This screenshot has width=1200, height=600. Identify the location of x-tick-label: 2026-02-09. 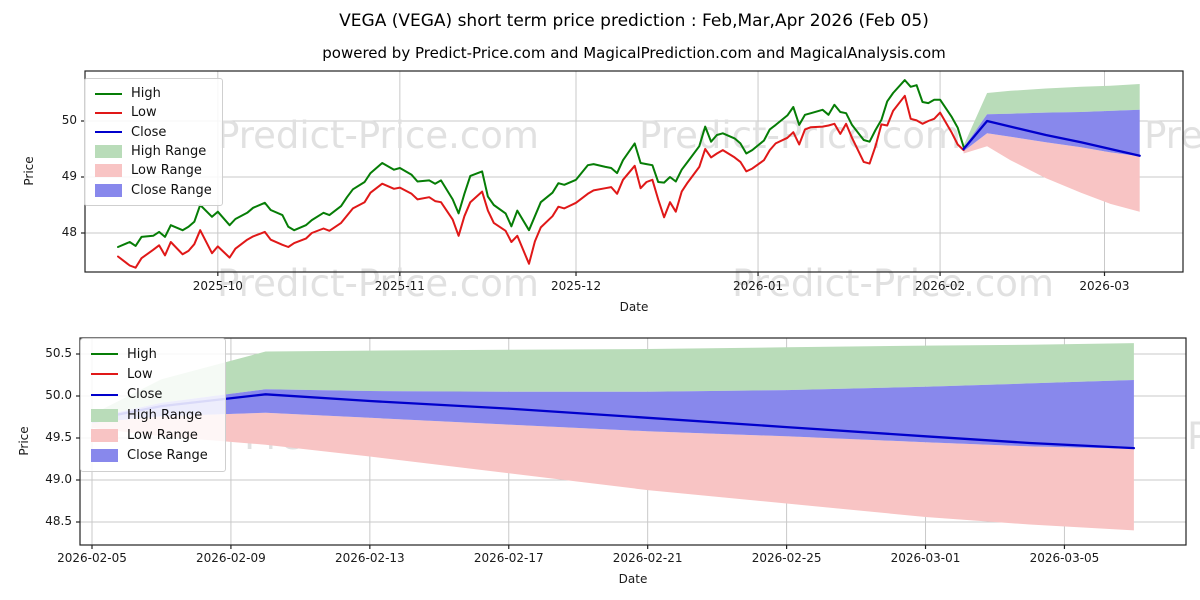
(231, 558).